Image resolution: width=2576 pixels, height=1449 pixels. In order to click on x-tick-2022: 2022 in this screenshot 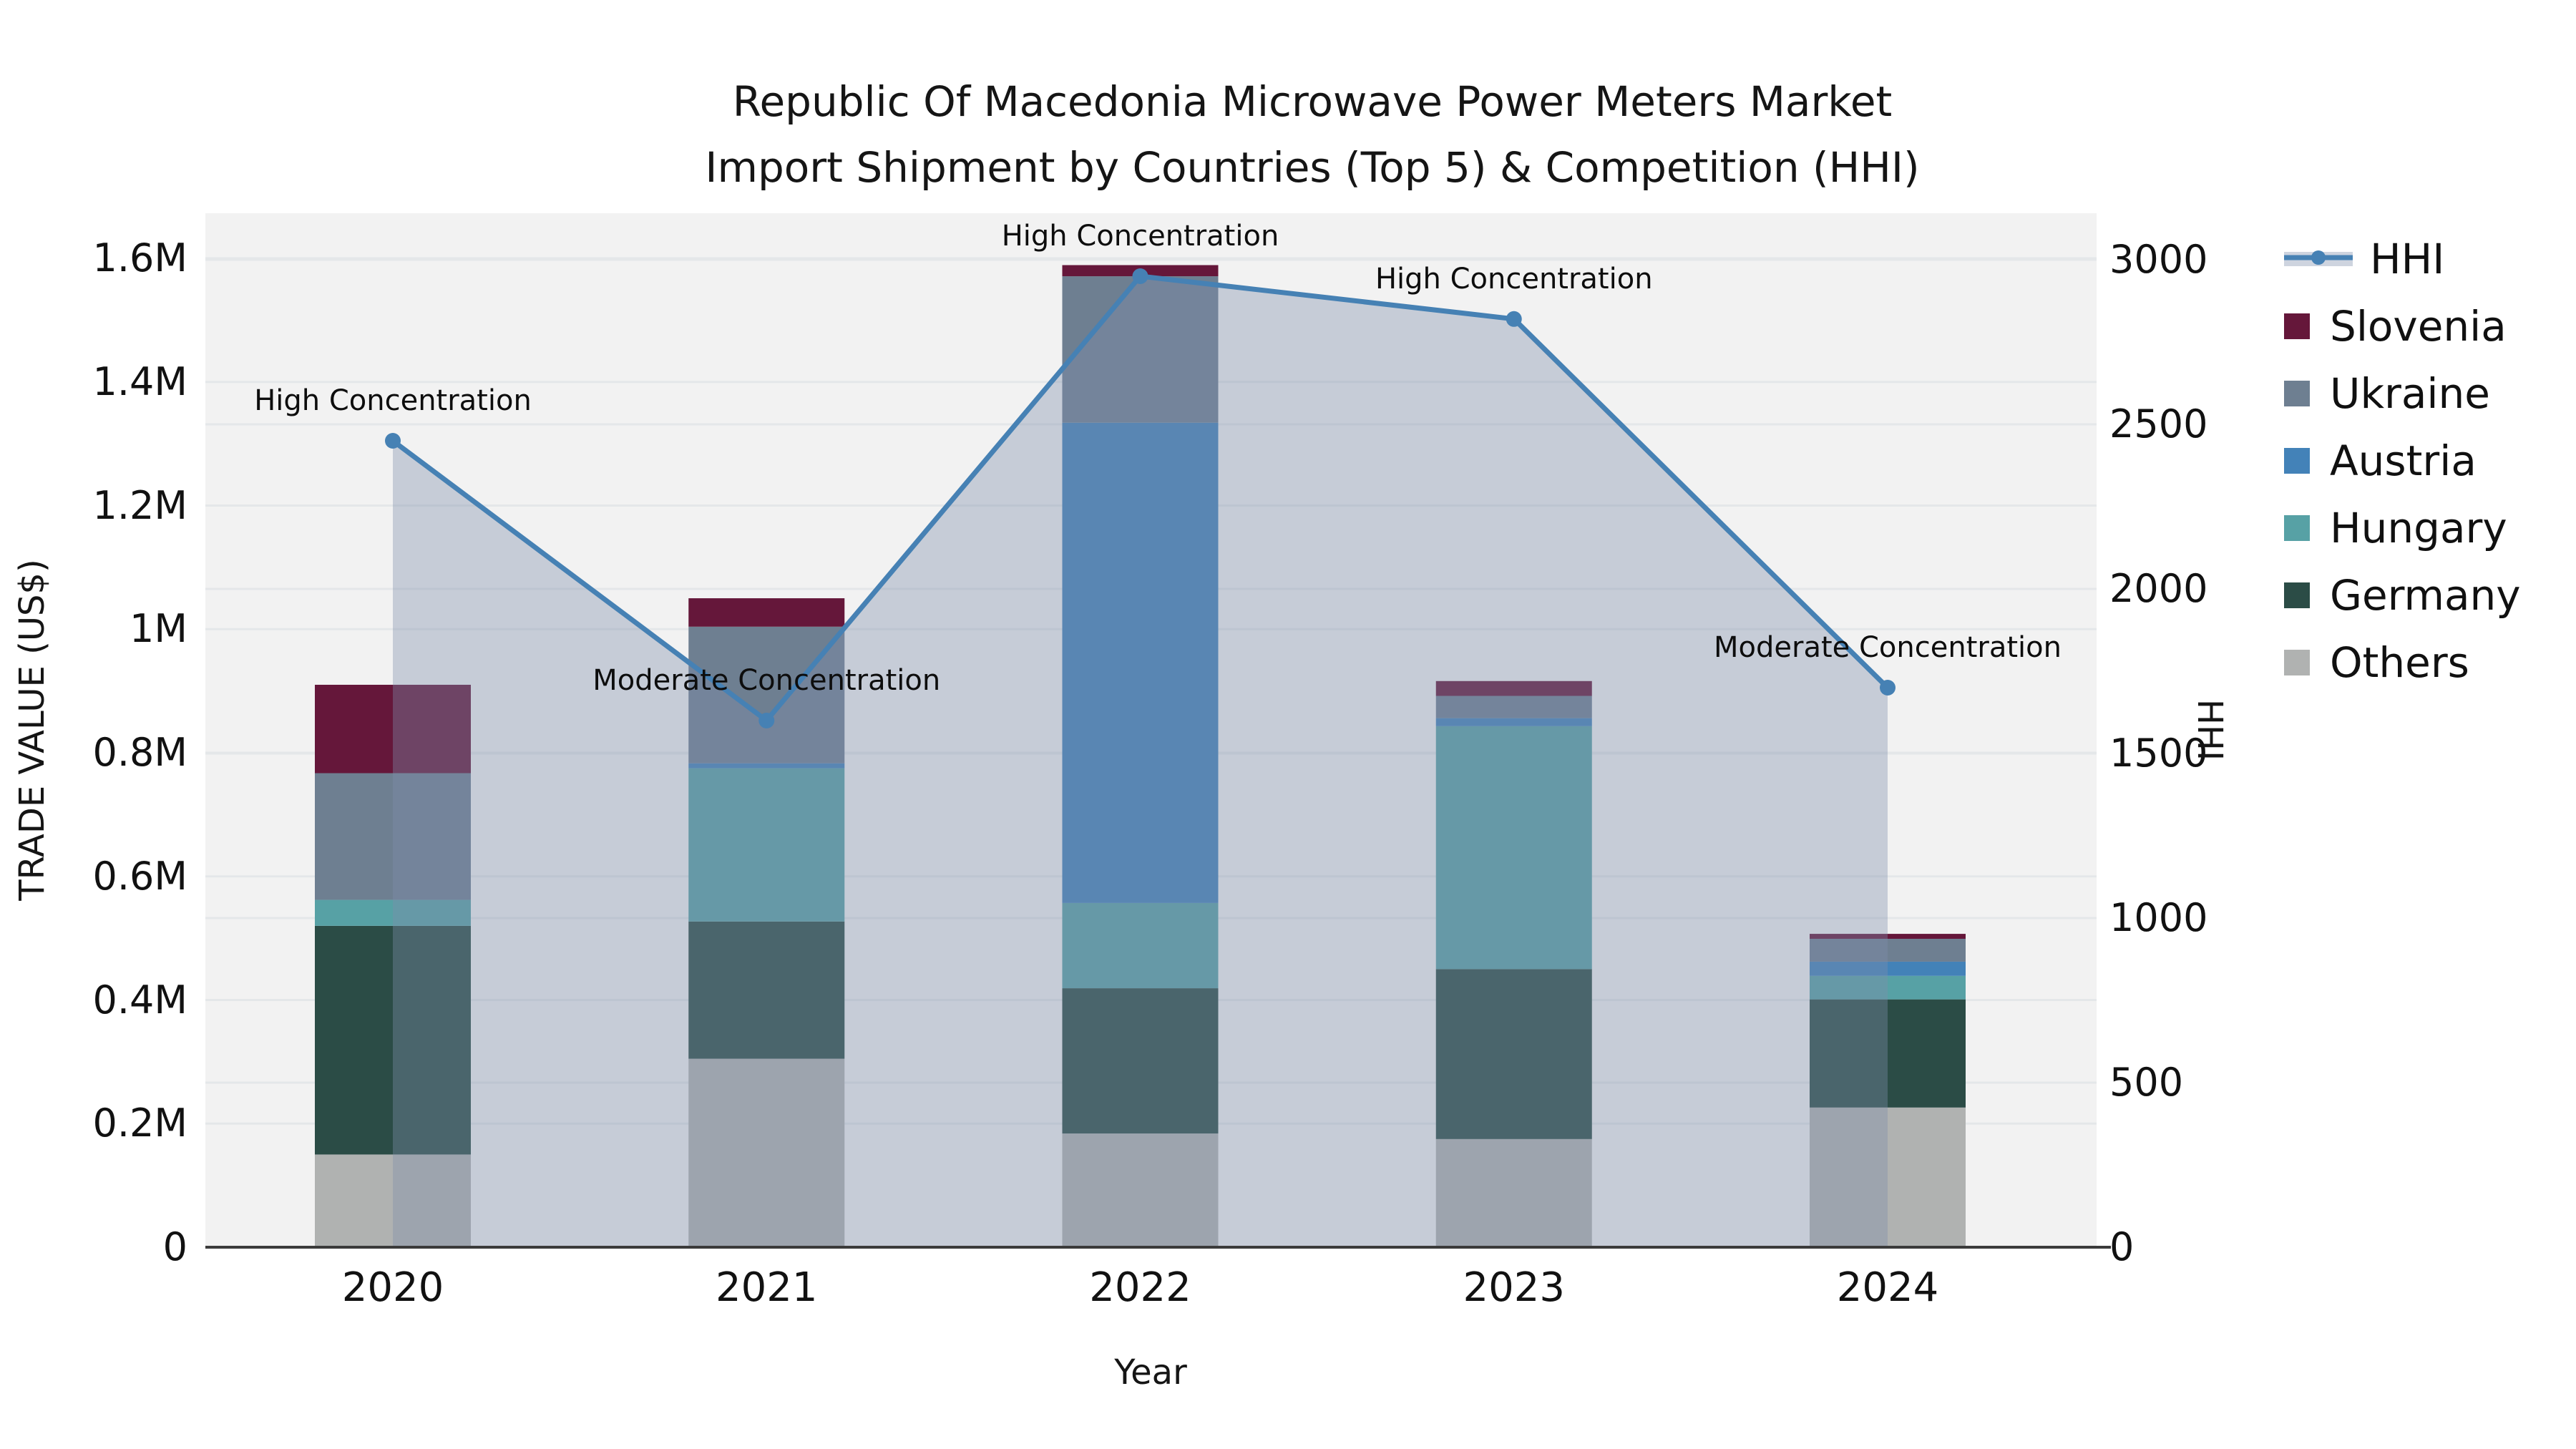, I will do `click(1140, 1287)`.